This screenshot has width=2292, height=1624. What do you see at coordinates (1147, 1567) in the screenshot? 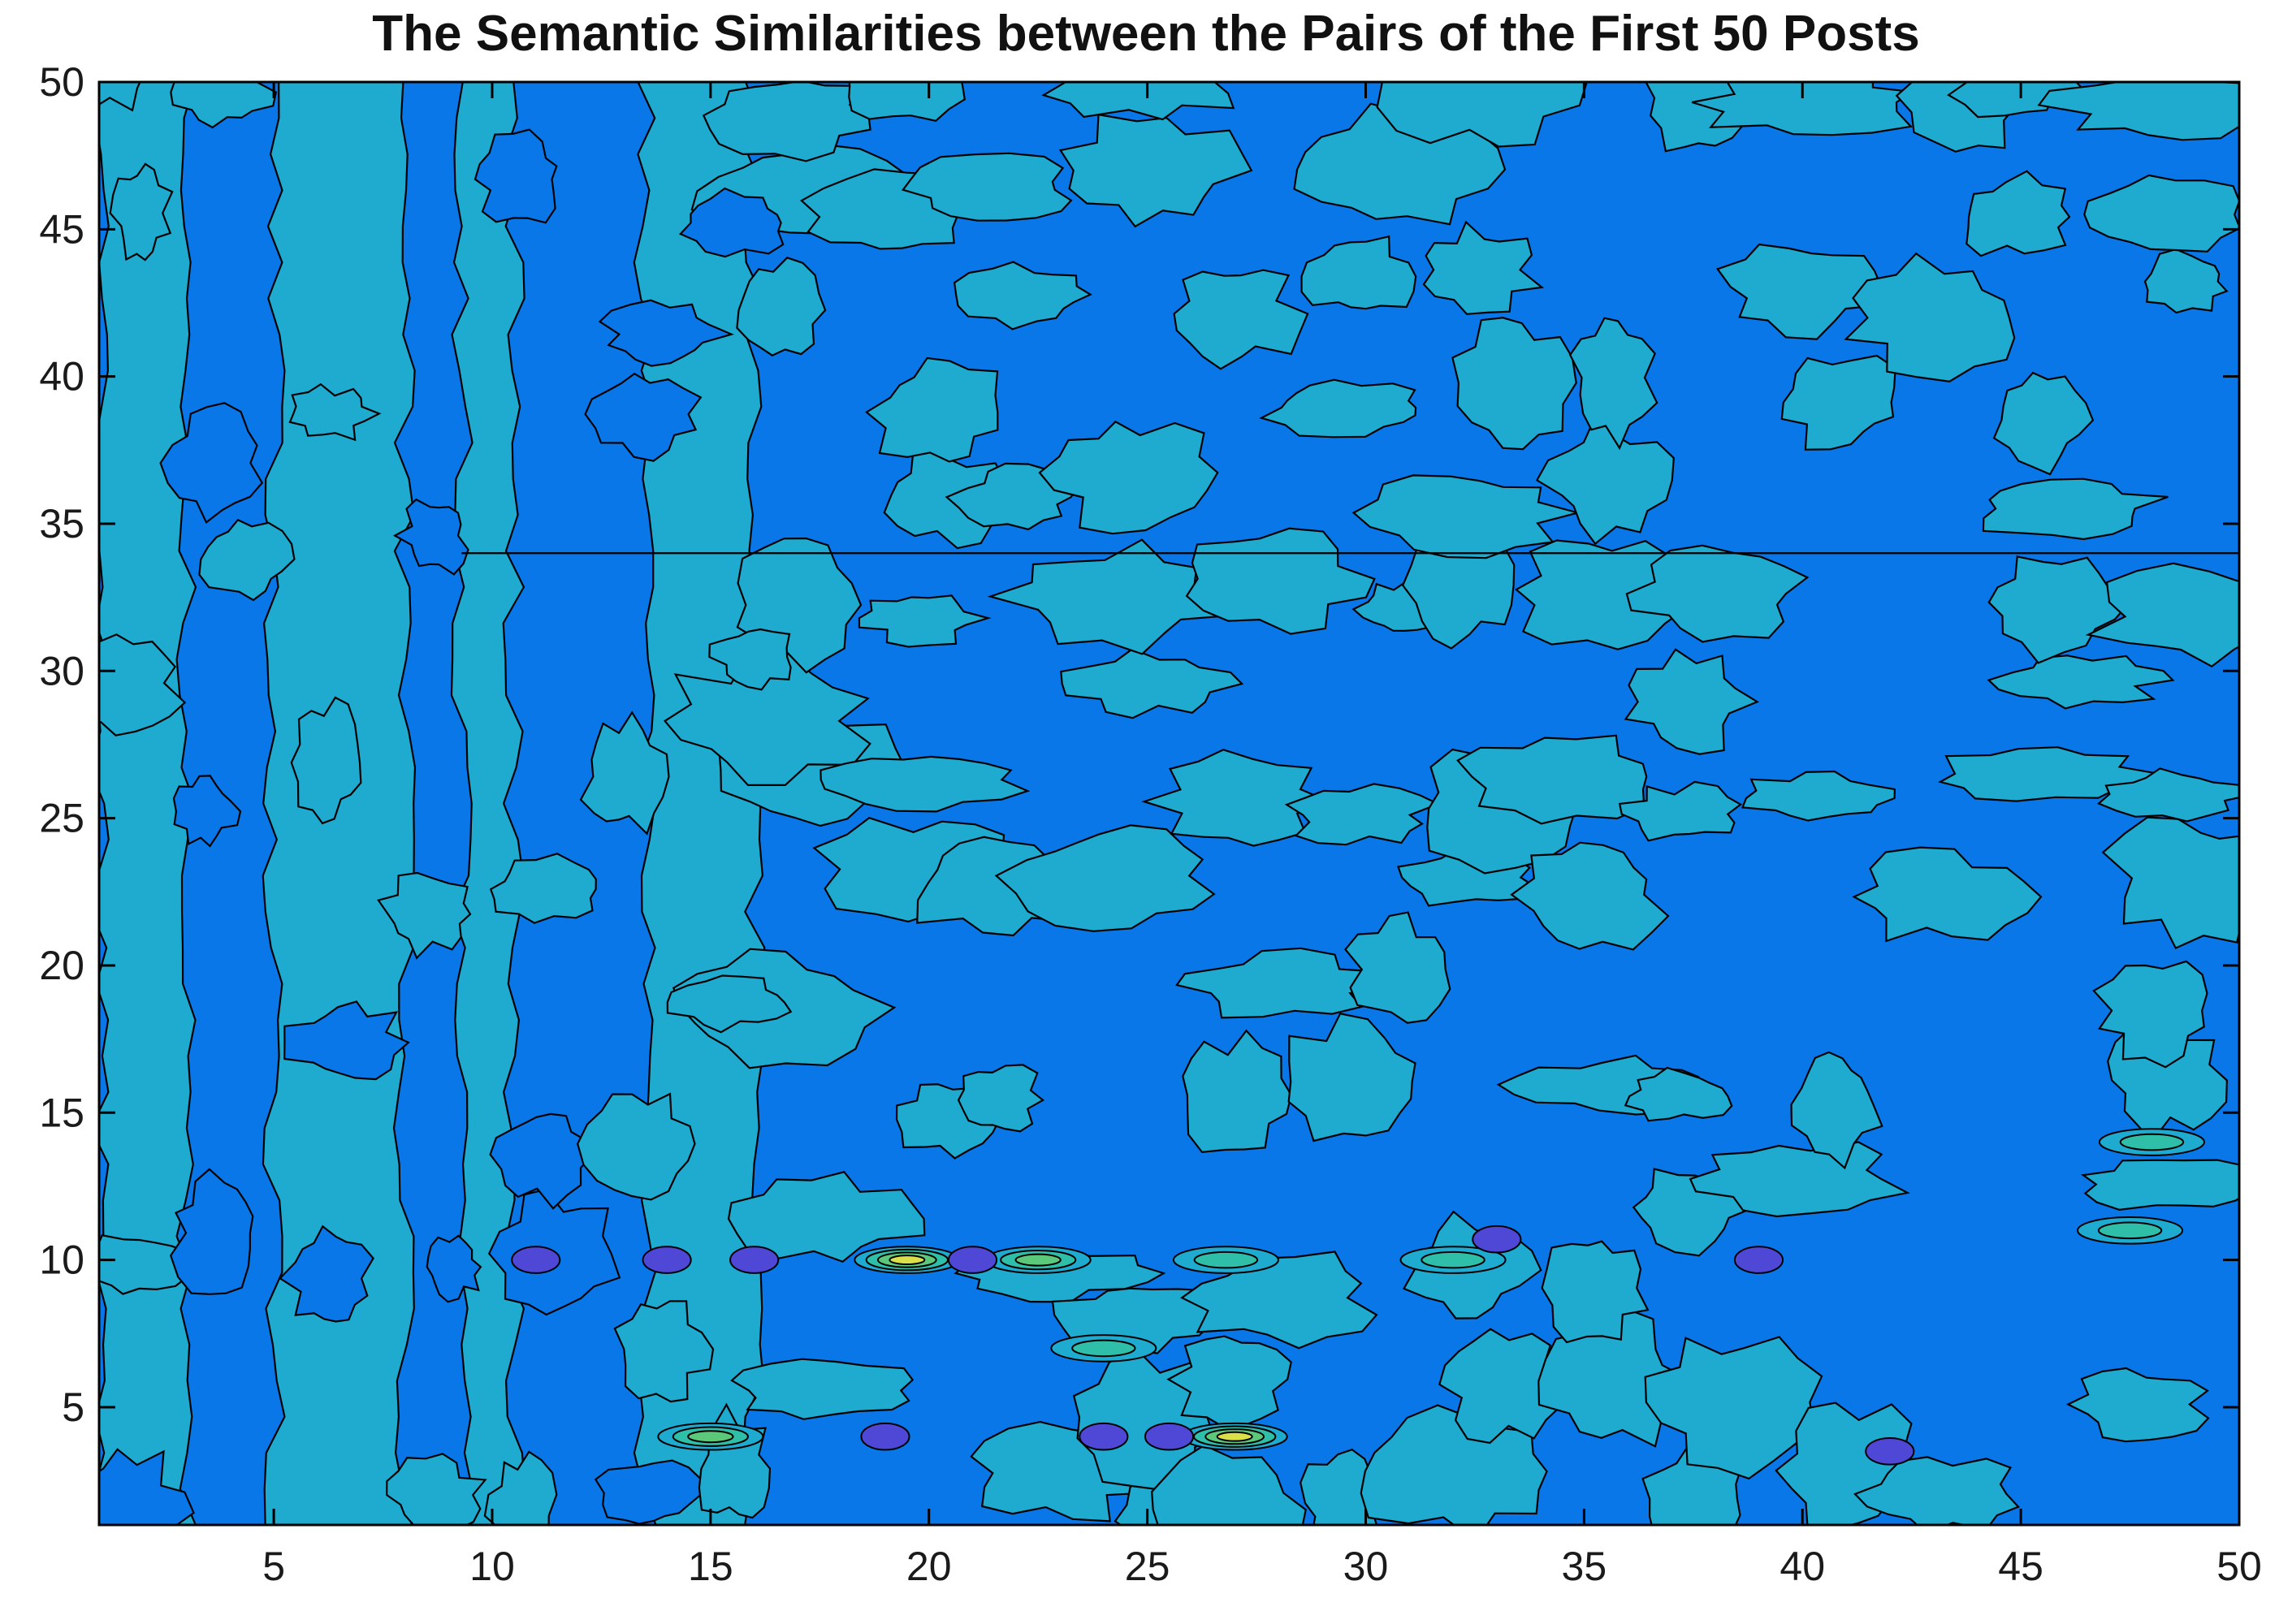
I see `x-tick-label-4: 25` at bounding box center [1147, 1567].